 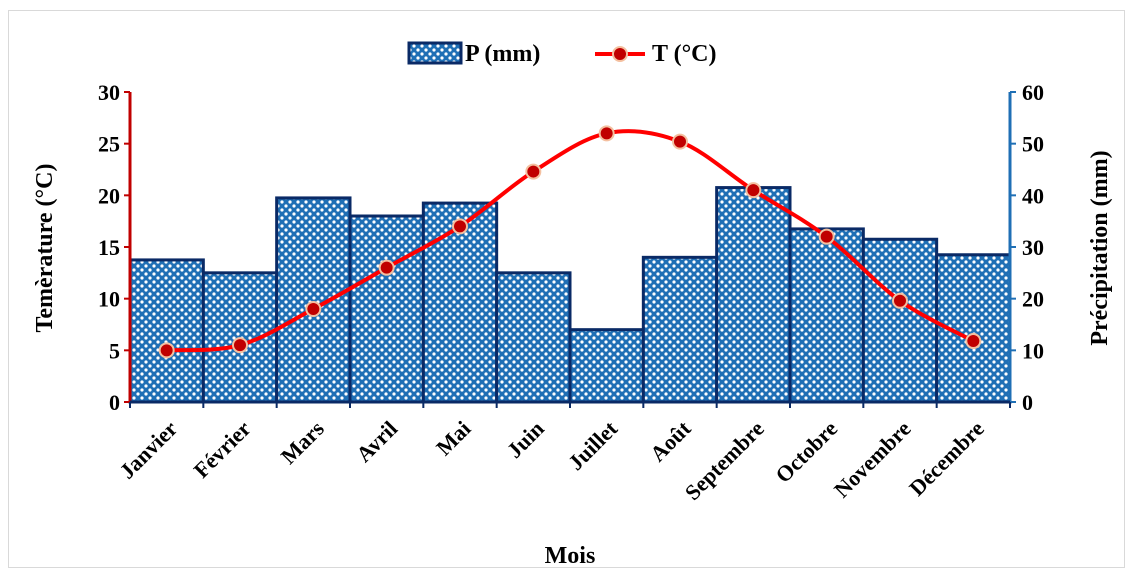 What do you see at coordinates (900, 320) in the screenshot?
I see `bar-novembre` at bounding box center [900, 320].